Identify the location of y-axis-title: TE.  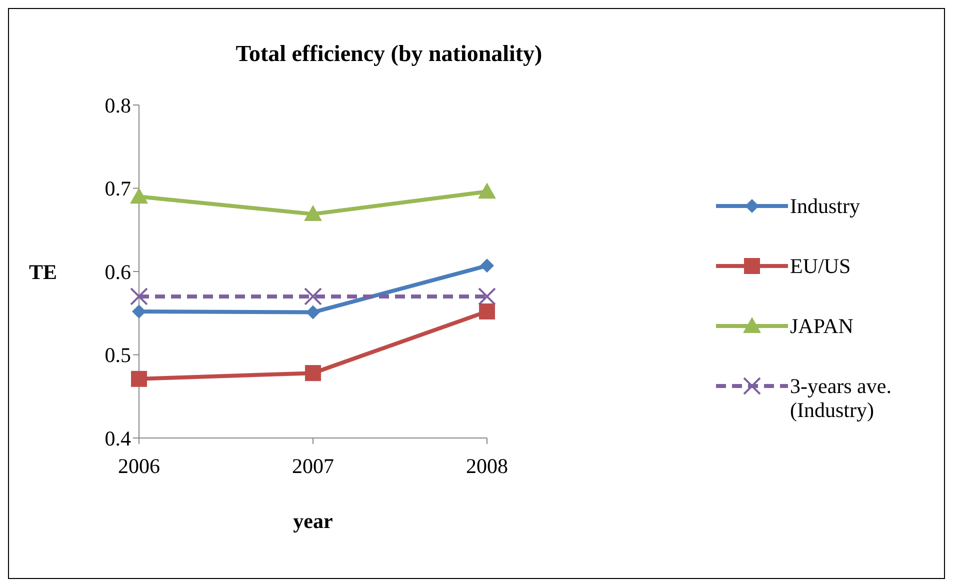
(43, 272).